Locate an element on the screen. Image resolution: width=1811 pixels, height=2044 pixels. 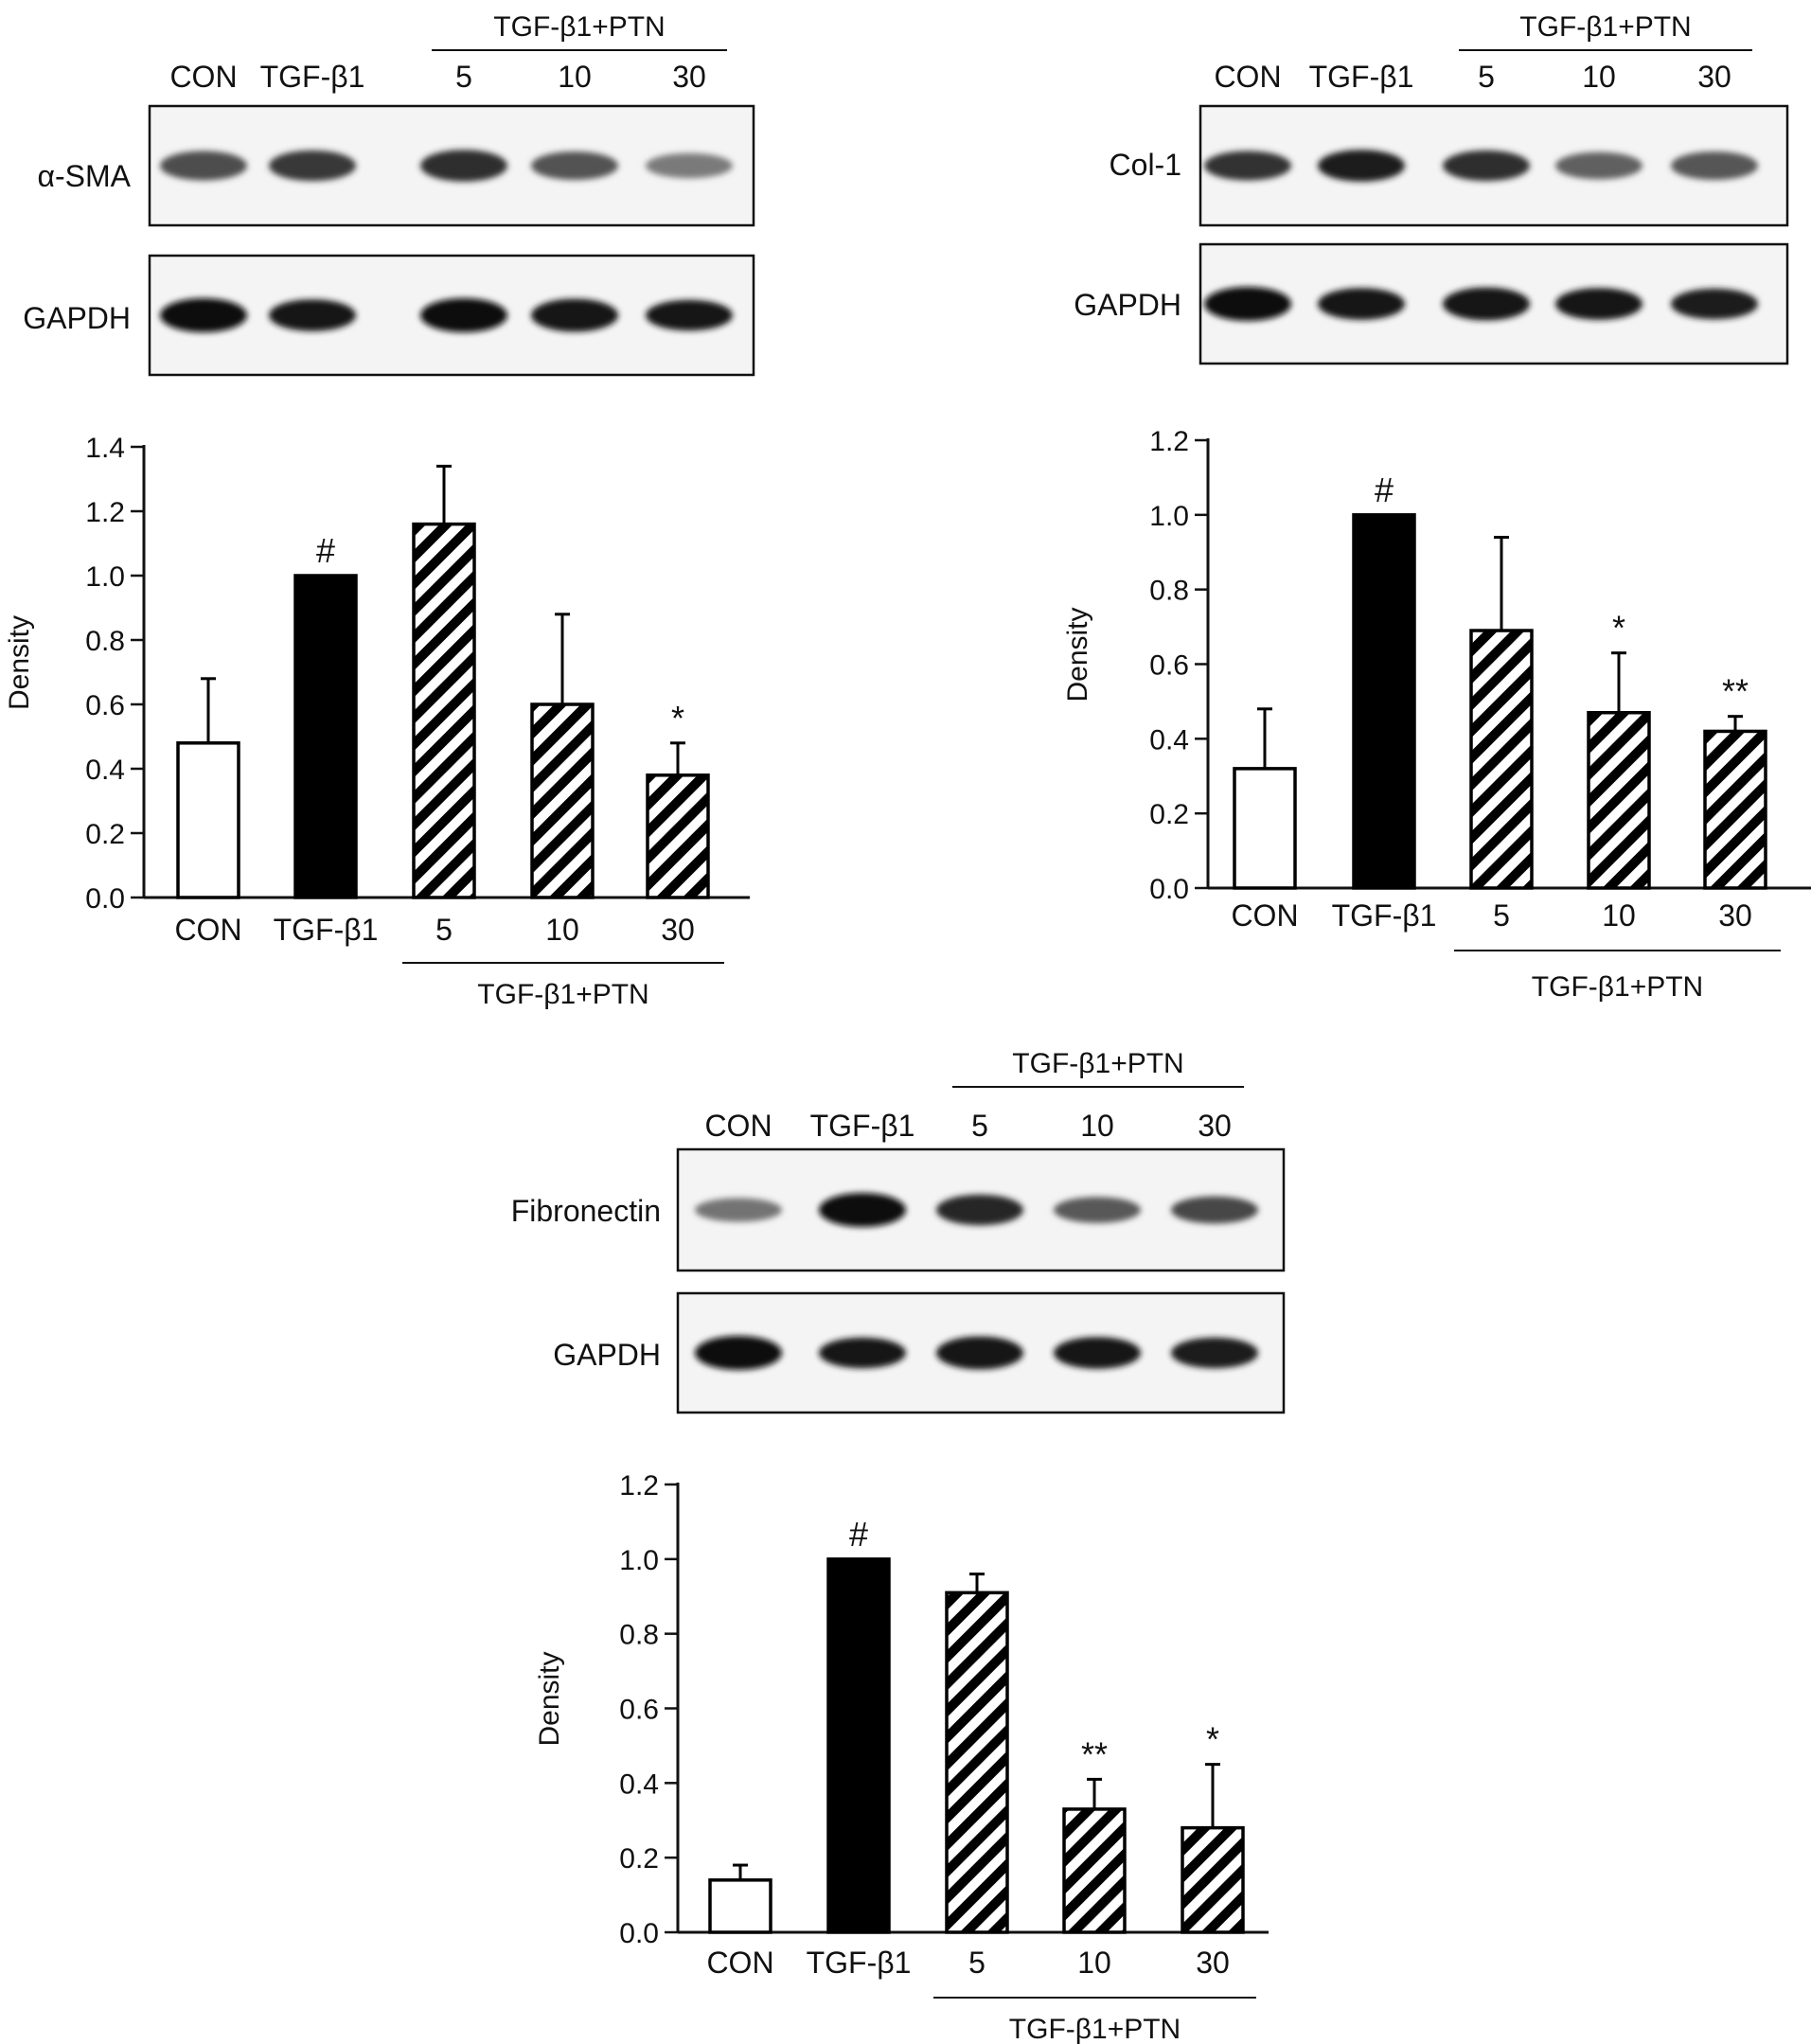
x-tick-label: 30 is located at coordinates (1213, 1963).